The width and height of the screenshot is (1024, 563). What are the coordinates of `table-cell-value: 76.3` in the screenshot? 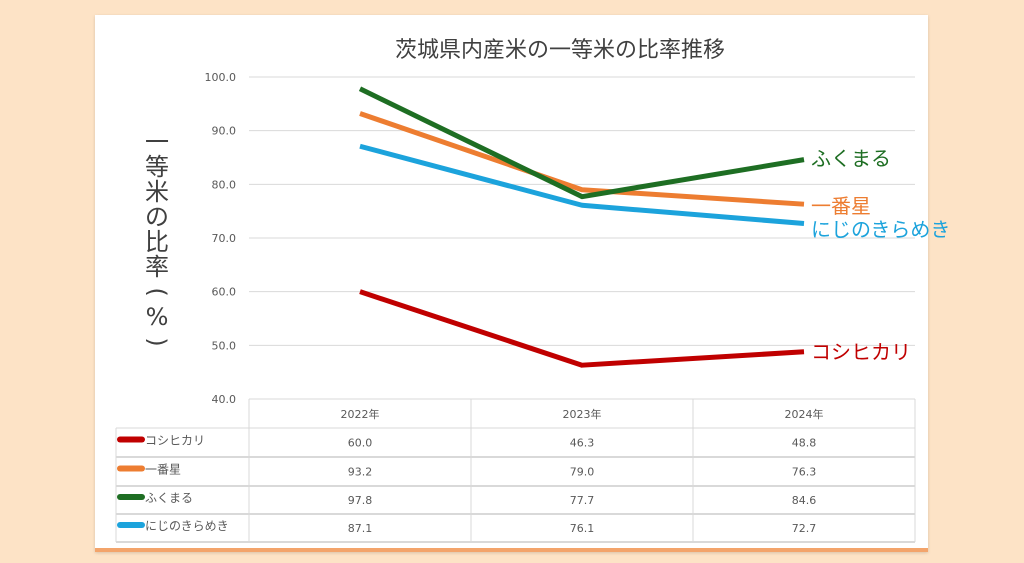 It's located at (804, 472).